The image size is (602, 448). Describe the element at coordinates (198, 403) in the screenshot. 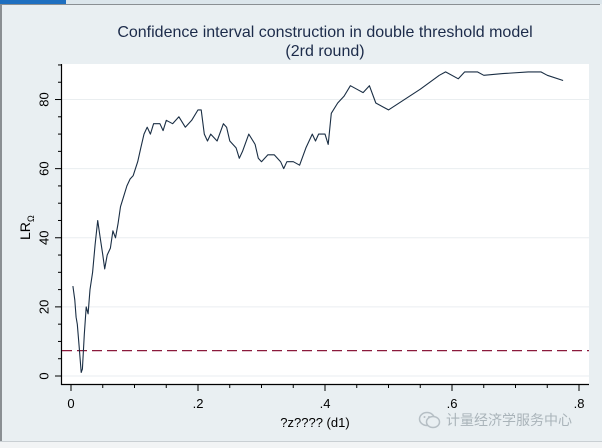

I see `x-tick-label: .2` at that location.